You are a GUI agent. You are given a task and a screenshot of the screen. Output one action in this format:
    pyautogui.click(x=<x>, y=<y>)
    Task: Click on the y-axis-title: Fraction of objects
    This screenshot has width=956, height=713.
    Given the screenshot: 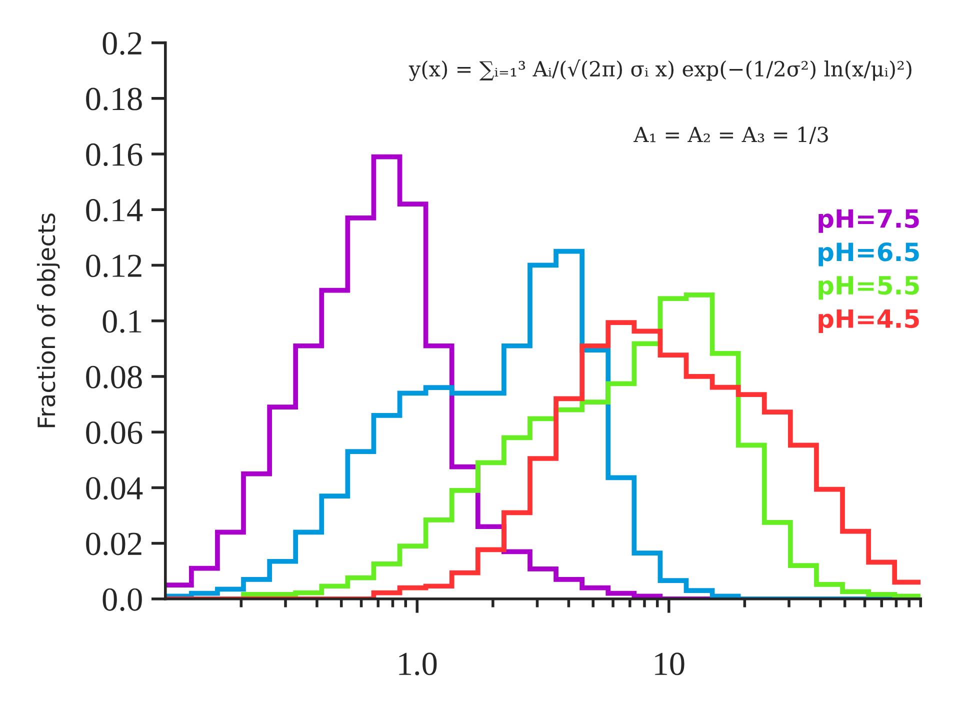 What is the action you would take?
    pyautogui.click(x=48, y=320)
    